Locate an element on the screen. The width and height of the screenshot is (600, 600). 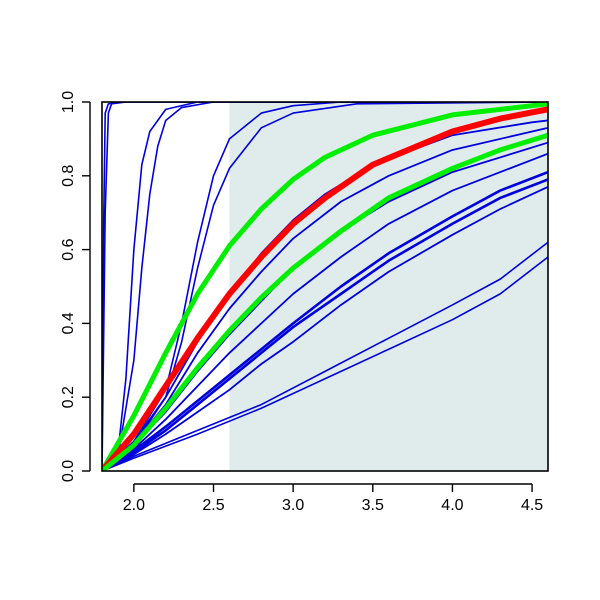
x-tick-label: 3.5 is located at coordinates (373, 505).